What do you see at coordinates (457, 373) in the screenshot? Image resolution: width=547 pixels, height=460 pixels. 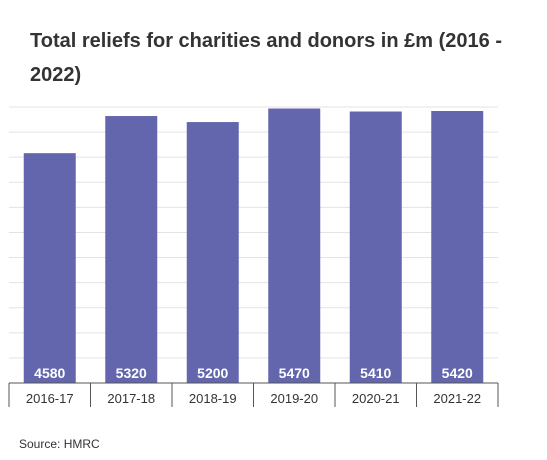 I see `data-label-2021-22: 5420` at bounding box center [457, 373].